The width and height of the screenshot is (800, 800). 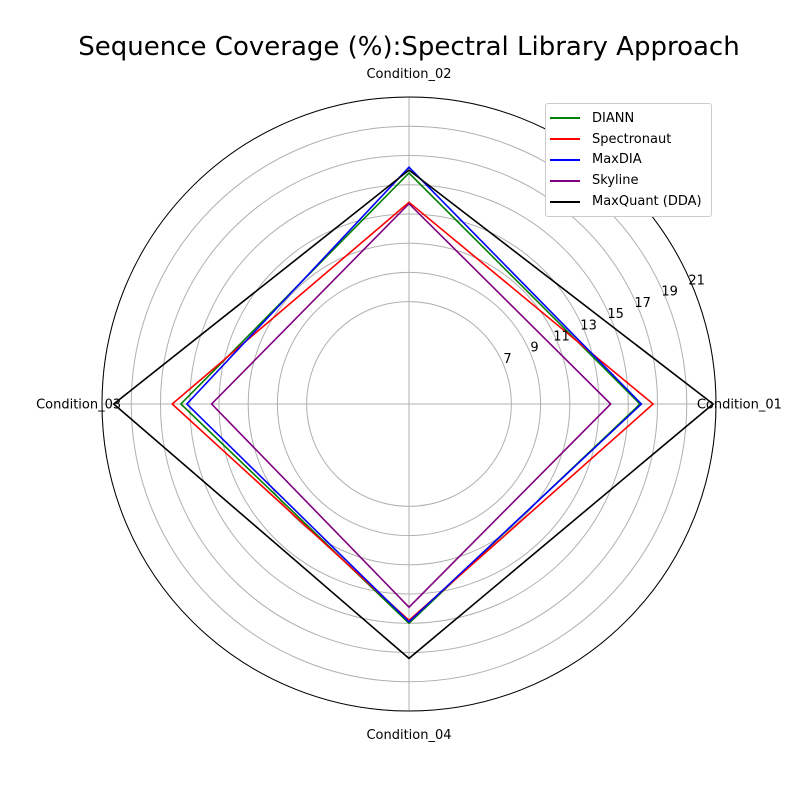 What do you see at coordinates (588, 325) in the screenshot?
I see `radial-tick-label: 13` at bounding box center [588, 325].